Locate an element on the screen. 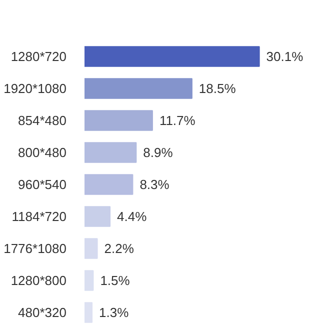 This screenshot has width=330, height=333. data-label: 2.2% is located at coordinates (119, 248).